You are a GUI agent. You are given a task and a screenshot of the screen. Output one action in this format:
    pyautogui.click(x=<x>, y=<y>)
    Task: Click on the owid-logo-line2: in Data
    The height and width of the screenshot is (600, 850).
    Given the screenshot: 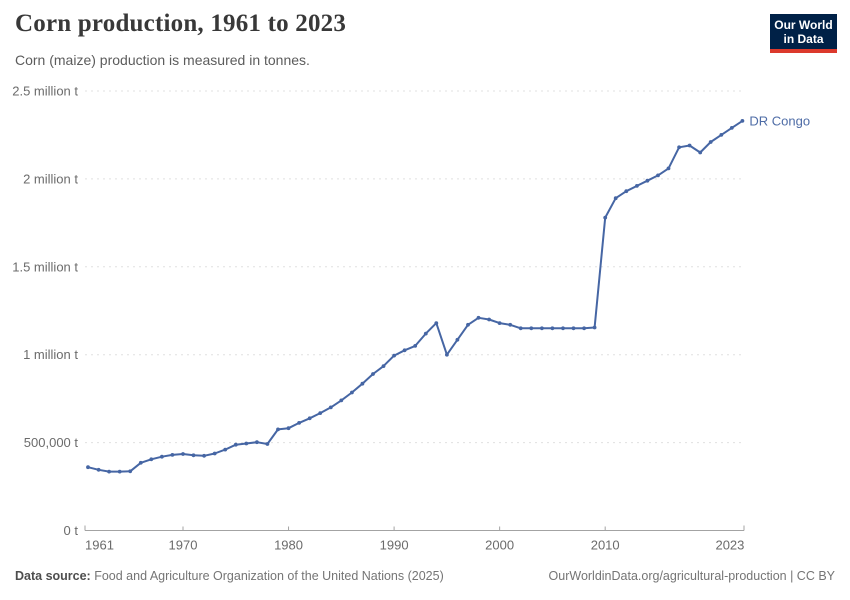 What is the action you would take?
    pyautogui.click(x=803, y=39)
    